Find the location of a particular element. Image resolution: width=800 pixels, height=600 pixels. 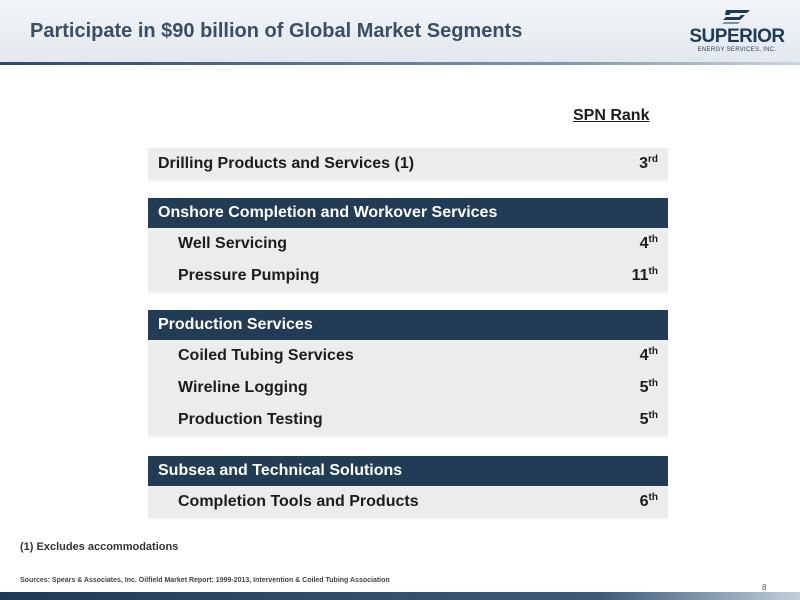

segment-label: Completion Tools and Products is located at coordinates (298, 501).